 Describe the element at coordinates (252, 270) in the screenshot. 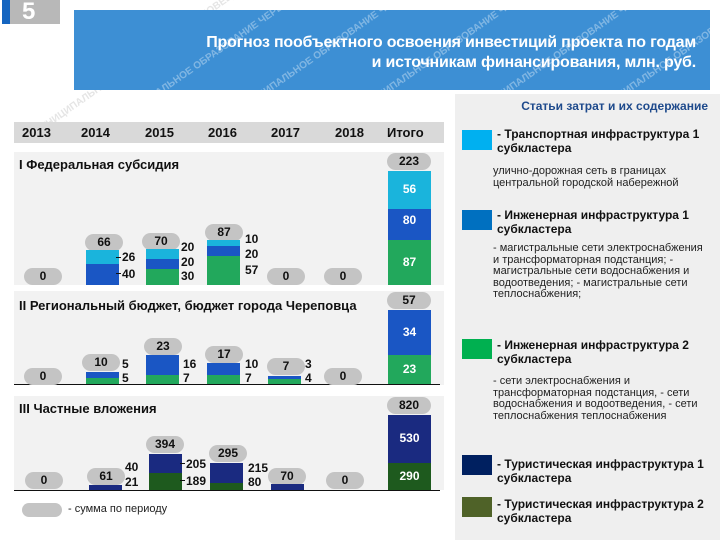

I see `segment-label: 57` at that location.